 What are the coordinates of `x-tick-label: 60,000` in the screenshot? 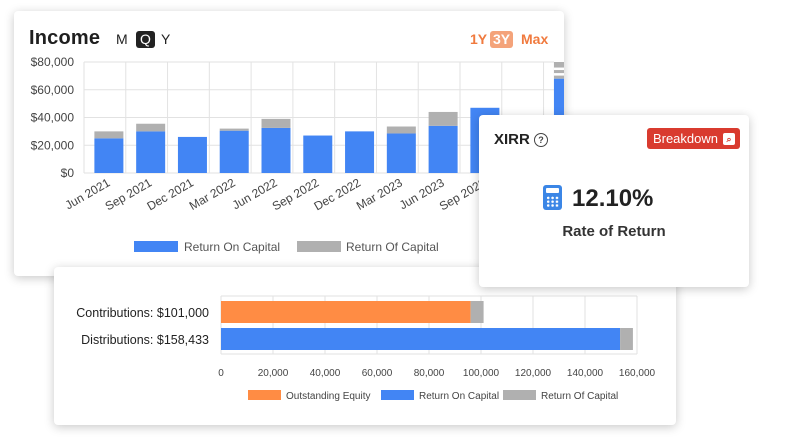 It's located at (377, 373).